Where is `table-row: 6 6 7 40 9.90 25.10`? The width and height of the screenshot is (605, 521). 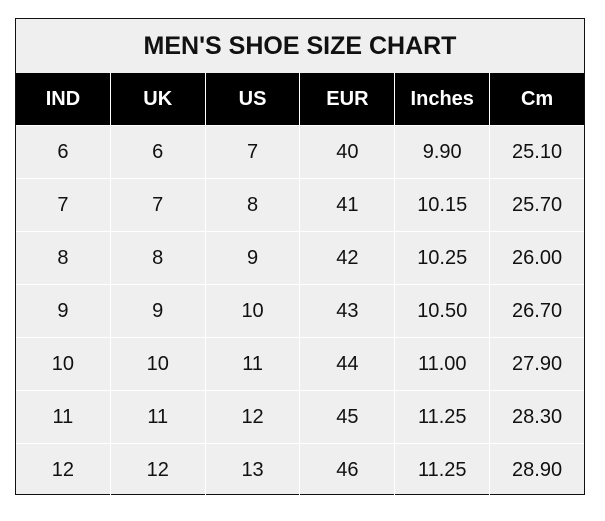 table-row: 6 6 7 40 9.90 25.10 is located at coordinates (300, 151).